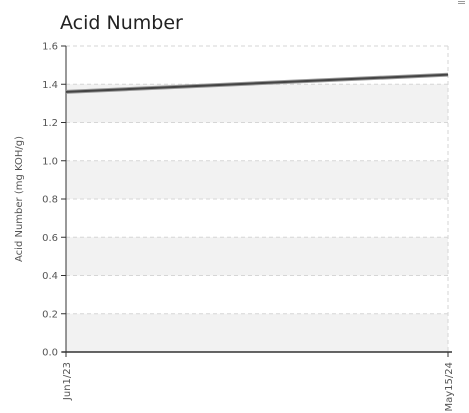 The image size is (469, 413). What do you see at coordinates (449, 387) in the screenshot?
I see `x-tick-label: May15/24` at bounding box center [449, 387].